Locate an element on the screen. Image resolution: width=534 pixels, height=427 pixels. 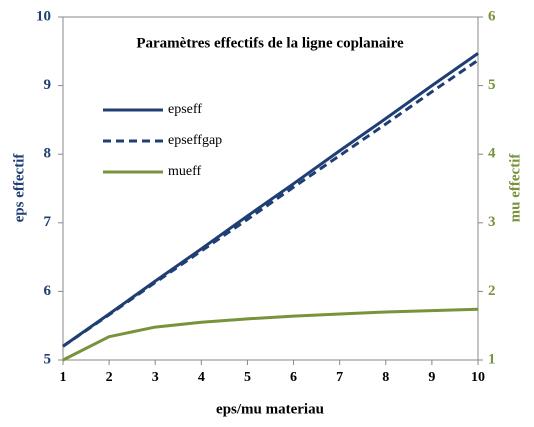
x-tick-label: 10 is located at coordinates (478, 377).